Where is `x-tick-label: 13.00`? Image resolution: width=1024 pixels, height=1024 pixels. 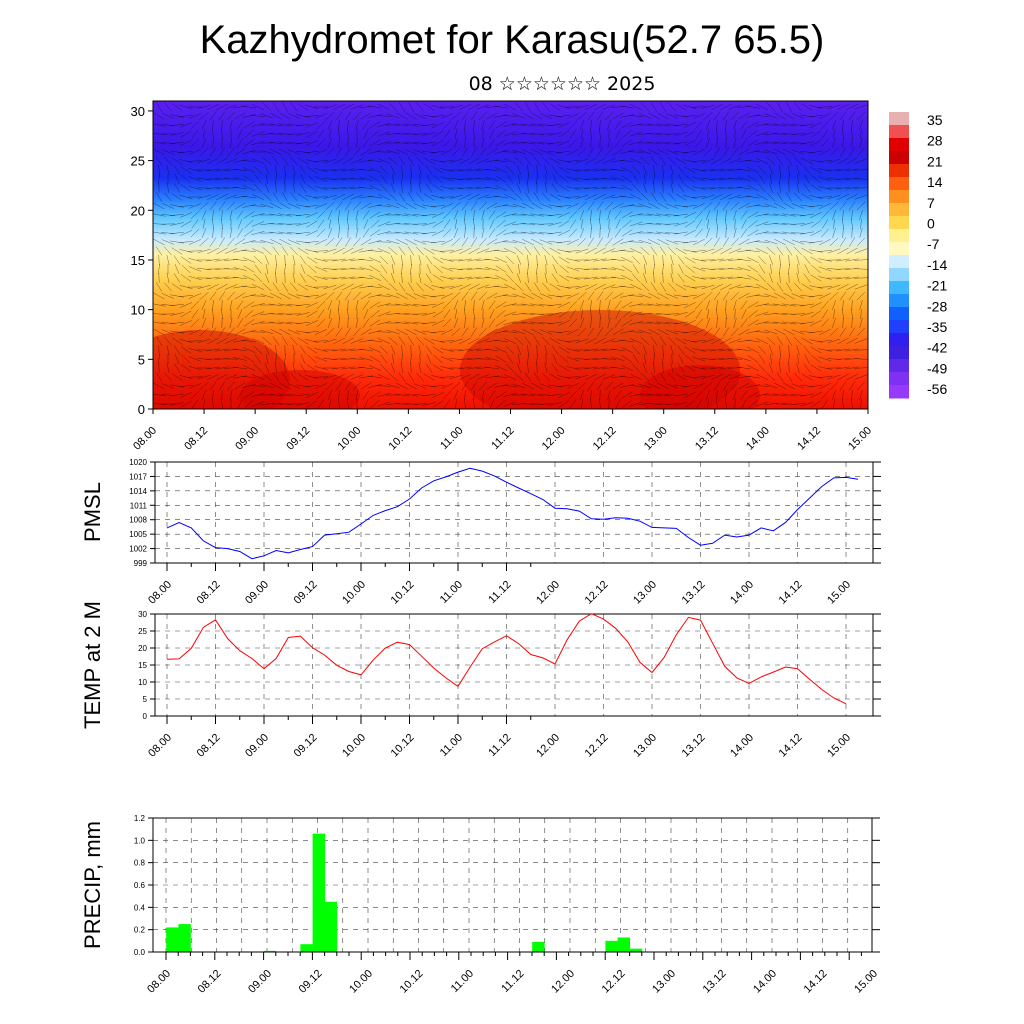
x-tick-label: 13.00 is located at coordinates (645, 593).